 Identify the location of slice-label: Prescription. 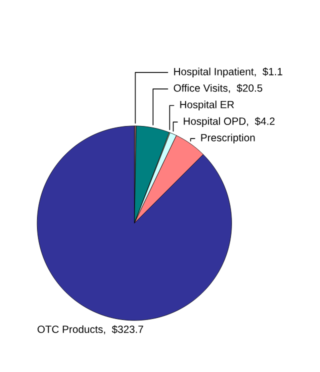
(228, 139).